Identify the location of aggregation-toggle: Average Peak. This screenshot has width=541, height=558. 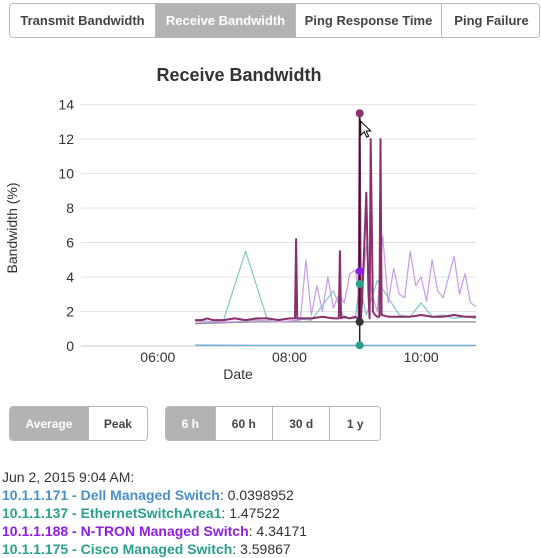
(78, 423).